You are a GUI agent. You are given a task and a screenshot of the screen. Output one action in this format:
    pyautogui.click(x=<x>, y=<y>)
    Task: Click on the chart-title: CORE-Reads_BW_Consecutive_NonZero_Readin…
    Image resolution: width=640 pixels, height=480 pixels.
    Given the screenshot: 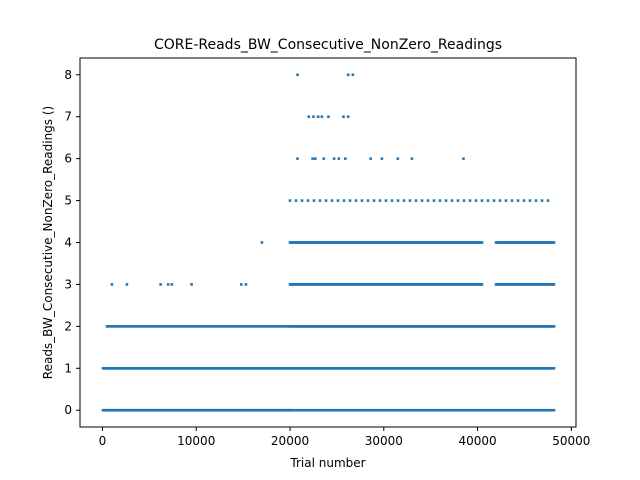 What is the action you would take?
    pyautogui.click(x=328, y=45)
    